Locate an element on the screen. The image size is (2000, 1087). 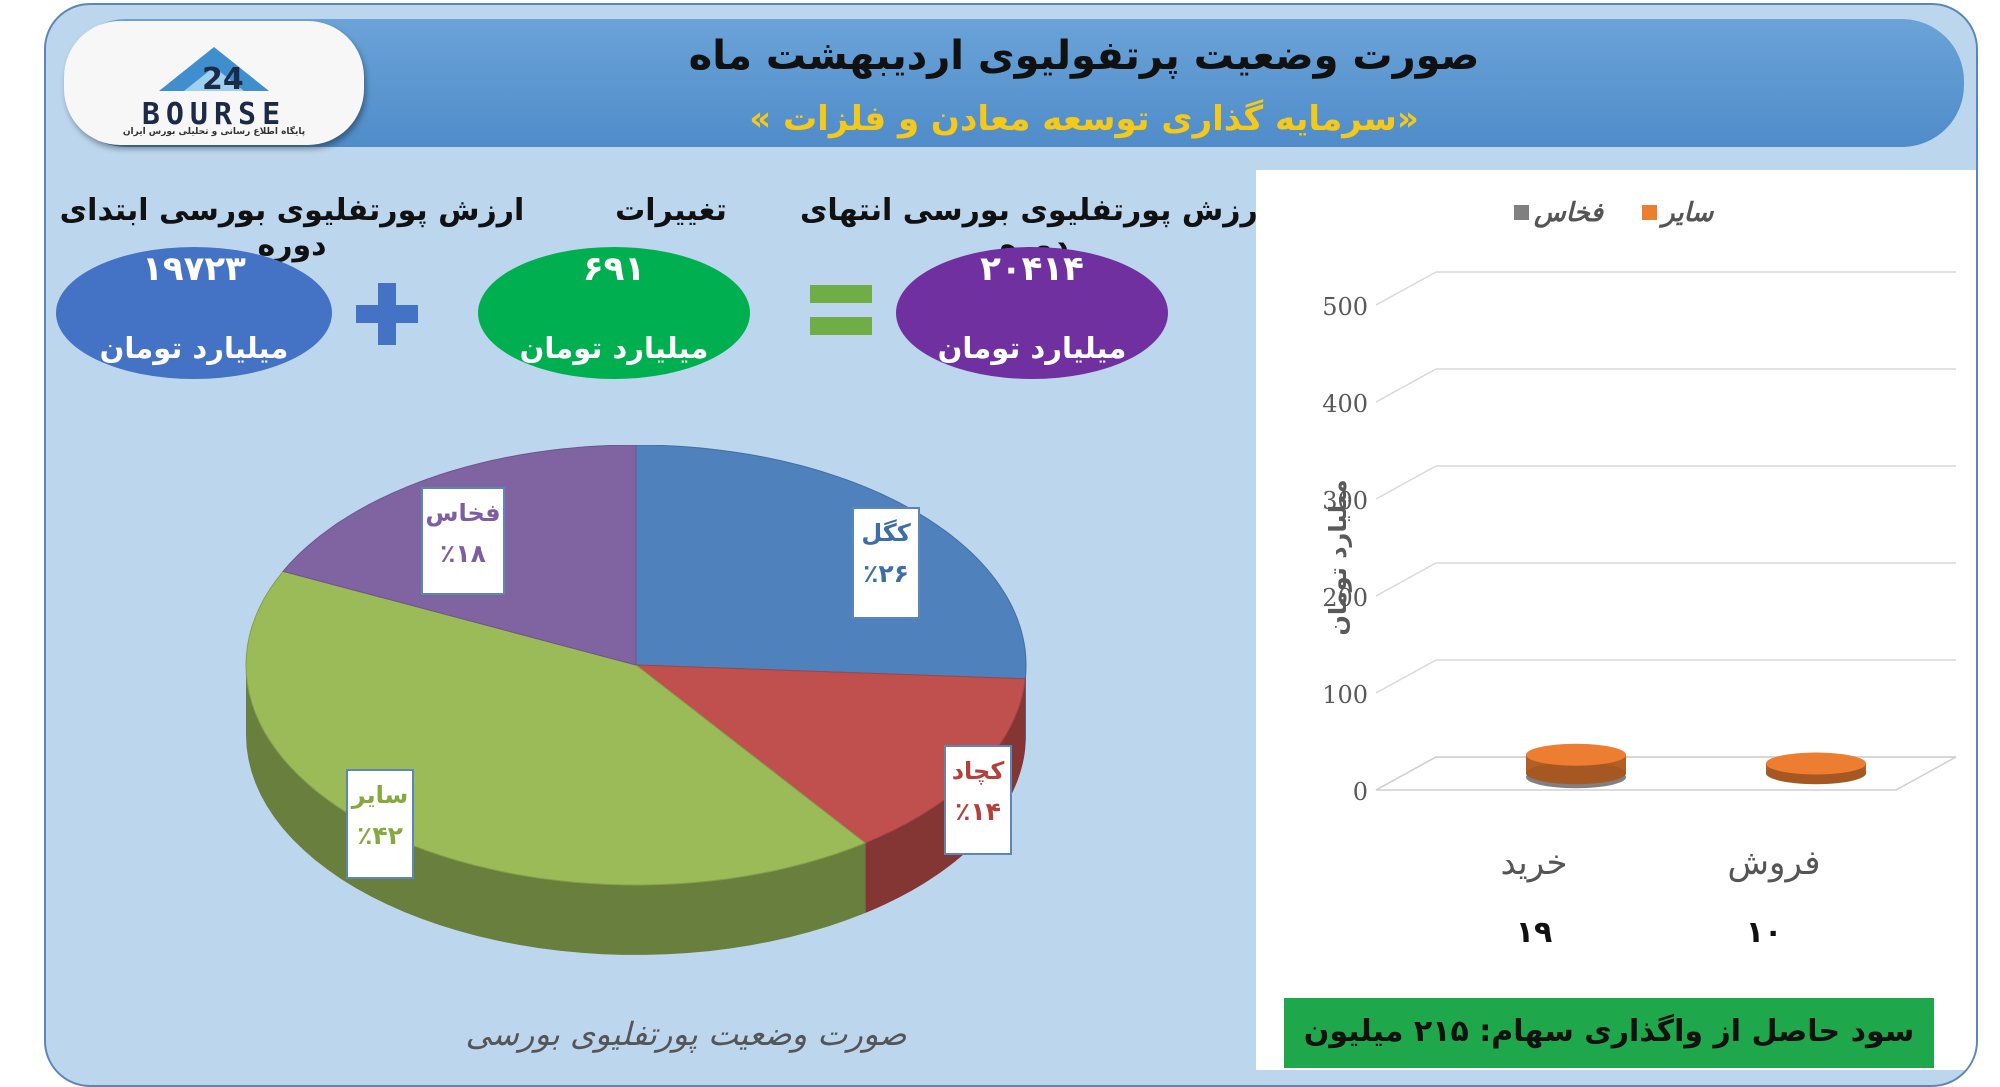
legend-swatch-sayer is located at coordinates (1649, 212).